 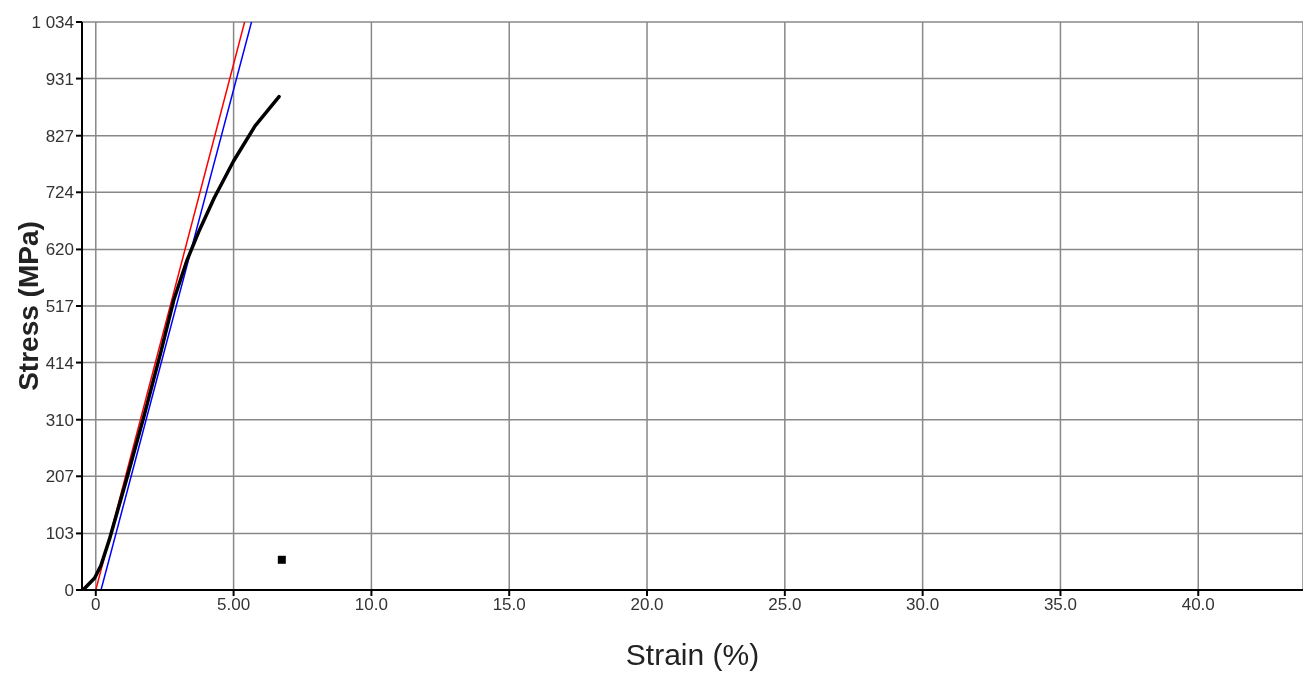 What do you see at coordinates (59, 420) in the screenshot?
I see `y-tick-label: 310` at bounding box center [59, 420].